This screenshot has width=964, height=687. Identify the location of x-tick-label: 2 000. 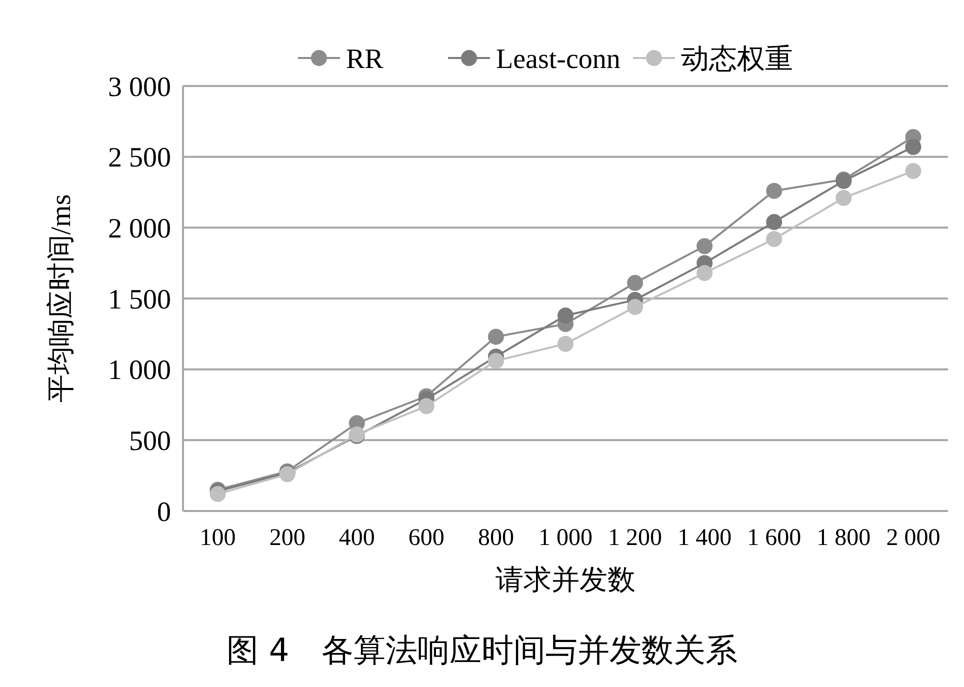
(913, 538).